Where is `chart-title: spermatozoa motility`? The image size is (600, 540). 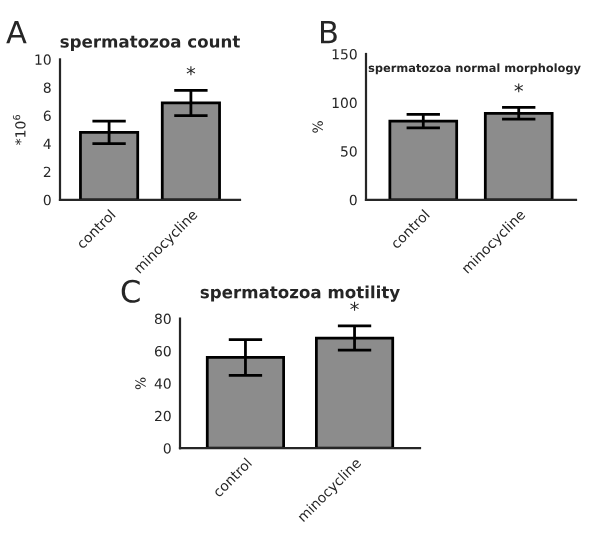
chart-title: spermatozoa motility is located at coordinates (300, 293).